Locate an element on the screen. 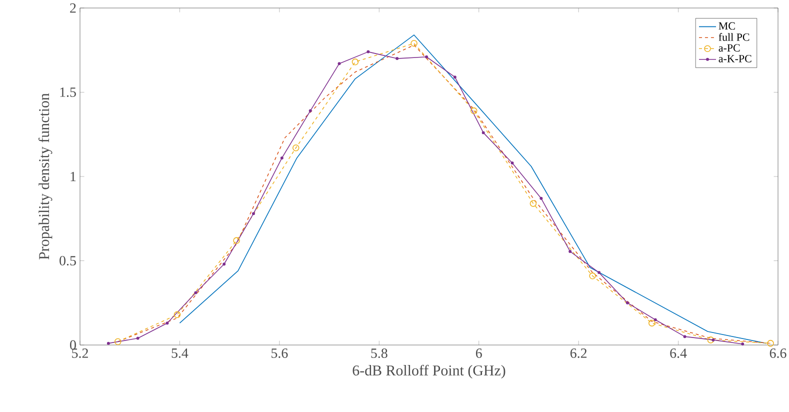 The image size is (789, 412). x-tick-label: 5.8 is located at coordinates (379, 353).